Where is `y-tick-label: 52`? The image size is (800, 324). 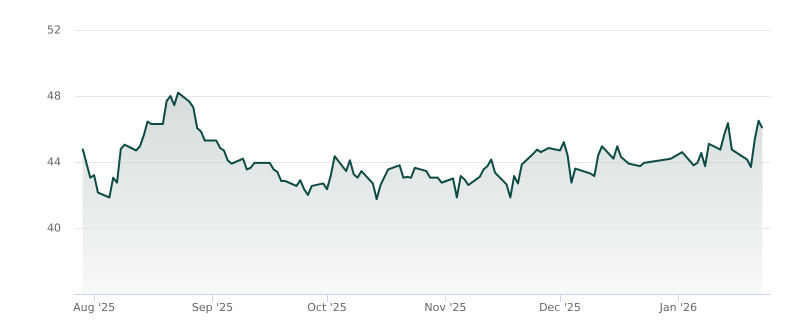
y-tick-label: 52 is located at coordinates (54, 30).